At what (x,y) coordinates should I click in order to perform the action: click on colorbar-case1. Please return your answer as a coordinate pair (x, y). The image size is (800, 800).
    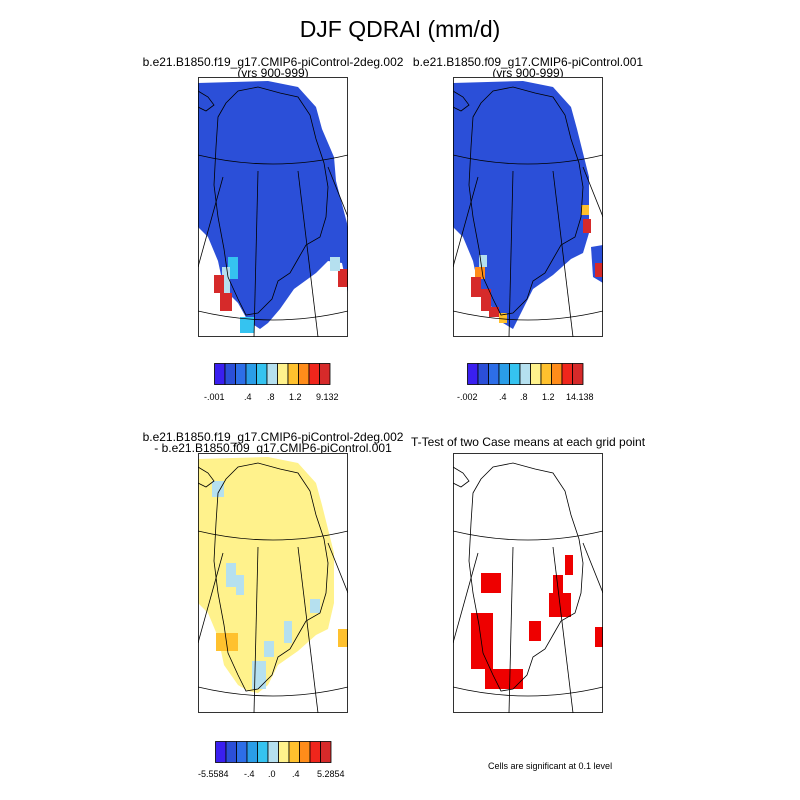
    Looking at the image, I should click on (273, 374).